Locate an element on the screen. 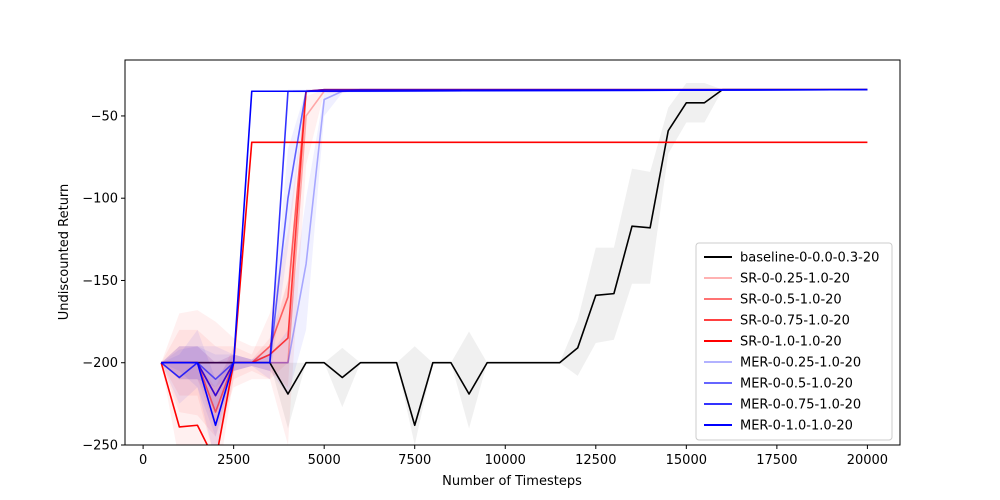 The width and height of the screenshot is (1000, 500). x-axis-label: Number of Timesteps is located at coordinates (512, 481).